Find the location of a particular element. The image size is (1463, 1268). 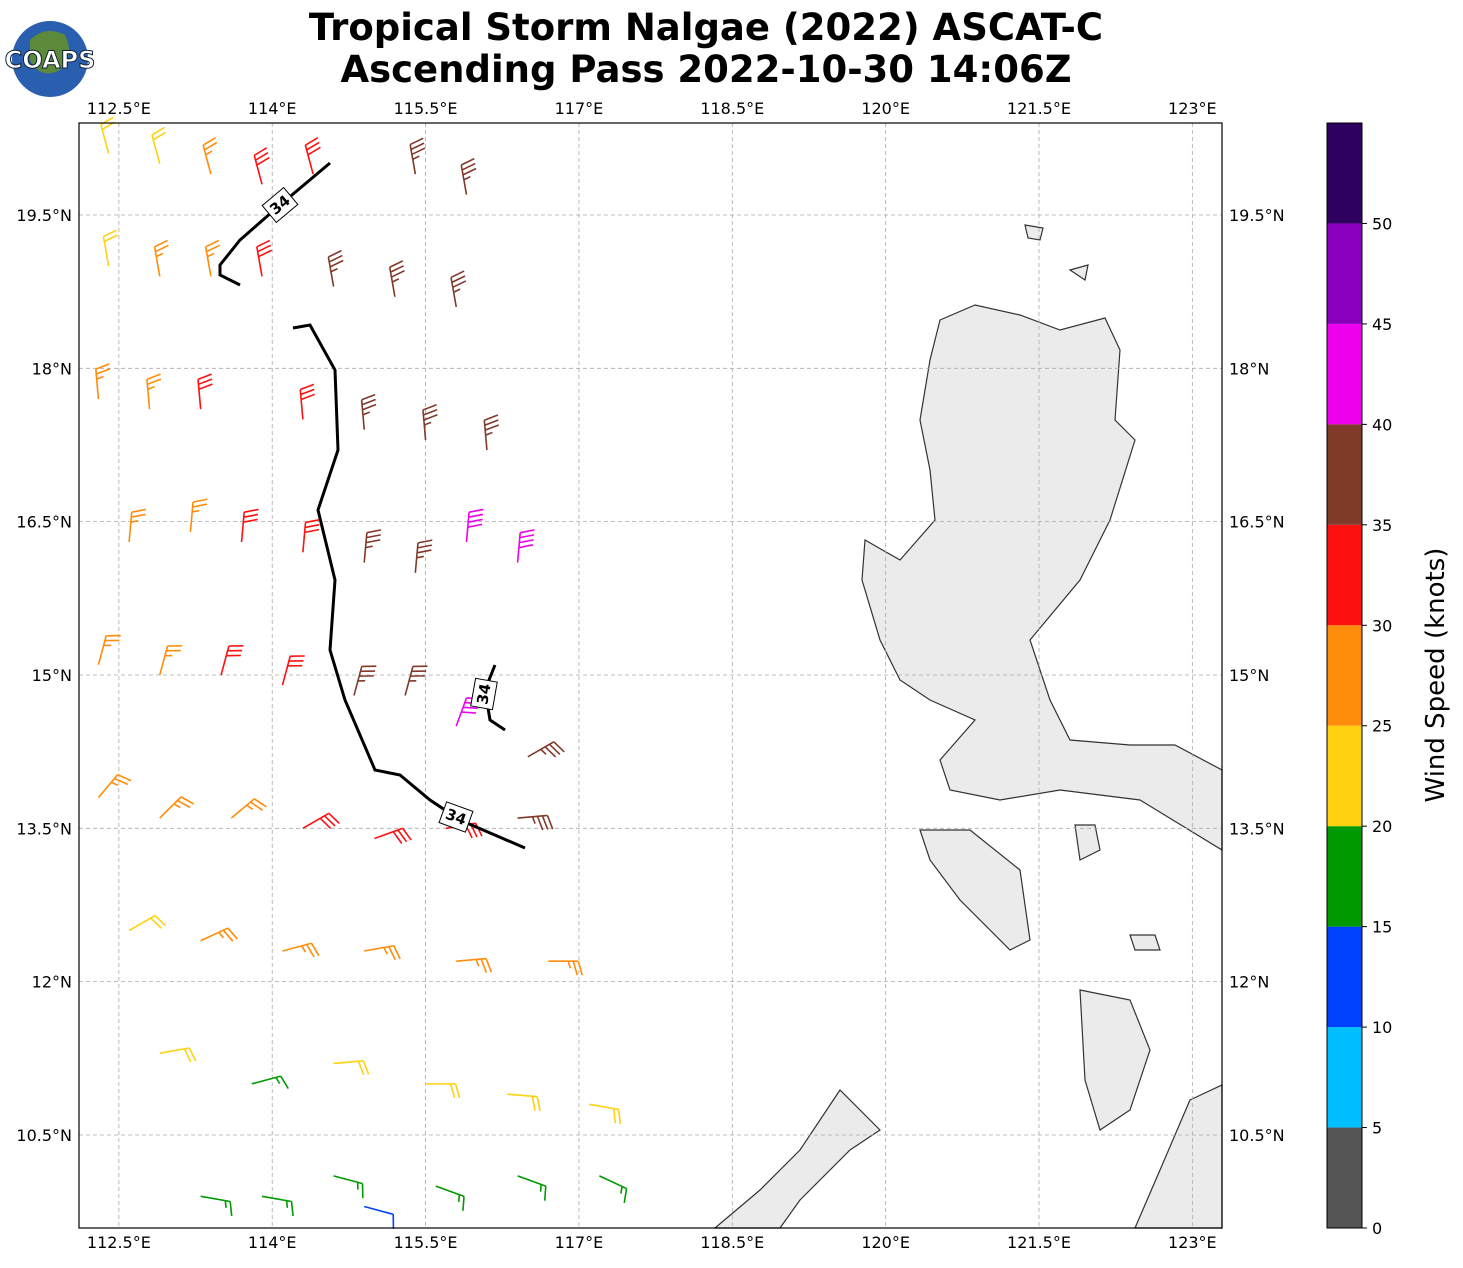

x-tick-label: 115.5°E is located at coordinates (426, 1242).